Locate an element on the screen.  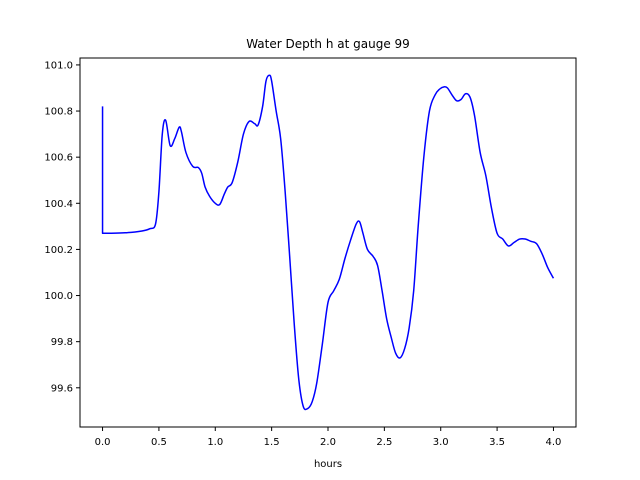
chart-title: Water Depth h at gauge 99 is located at coordinates (328, 44).